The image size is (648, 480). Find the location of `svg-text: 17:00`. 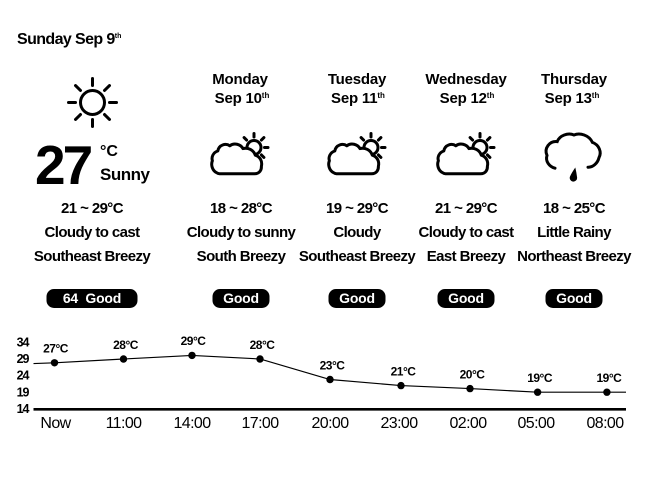

svg-text: 17:00 is located at coordinates (260, 423).